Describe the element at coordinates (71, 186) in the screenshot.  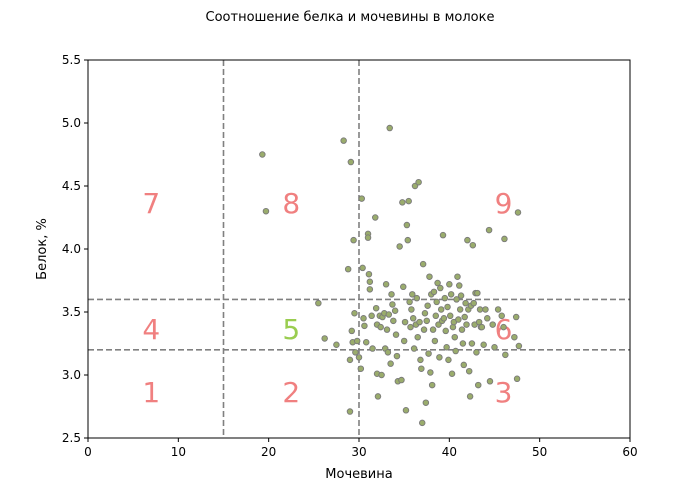
I see `y-tick-label: 4.5` at that location.